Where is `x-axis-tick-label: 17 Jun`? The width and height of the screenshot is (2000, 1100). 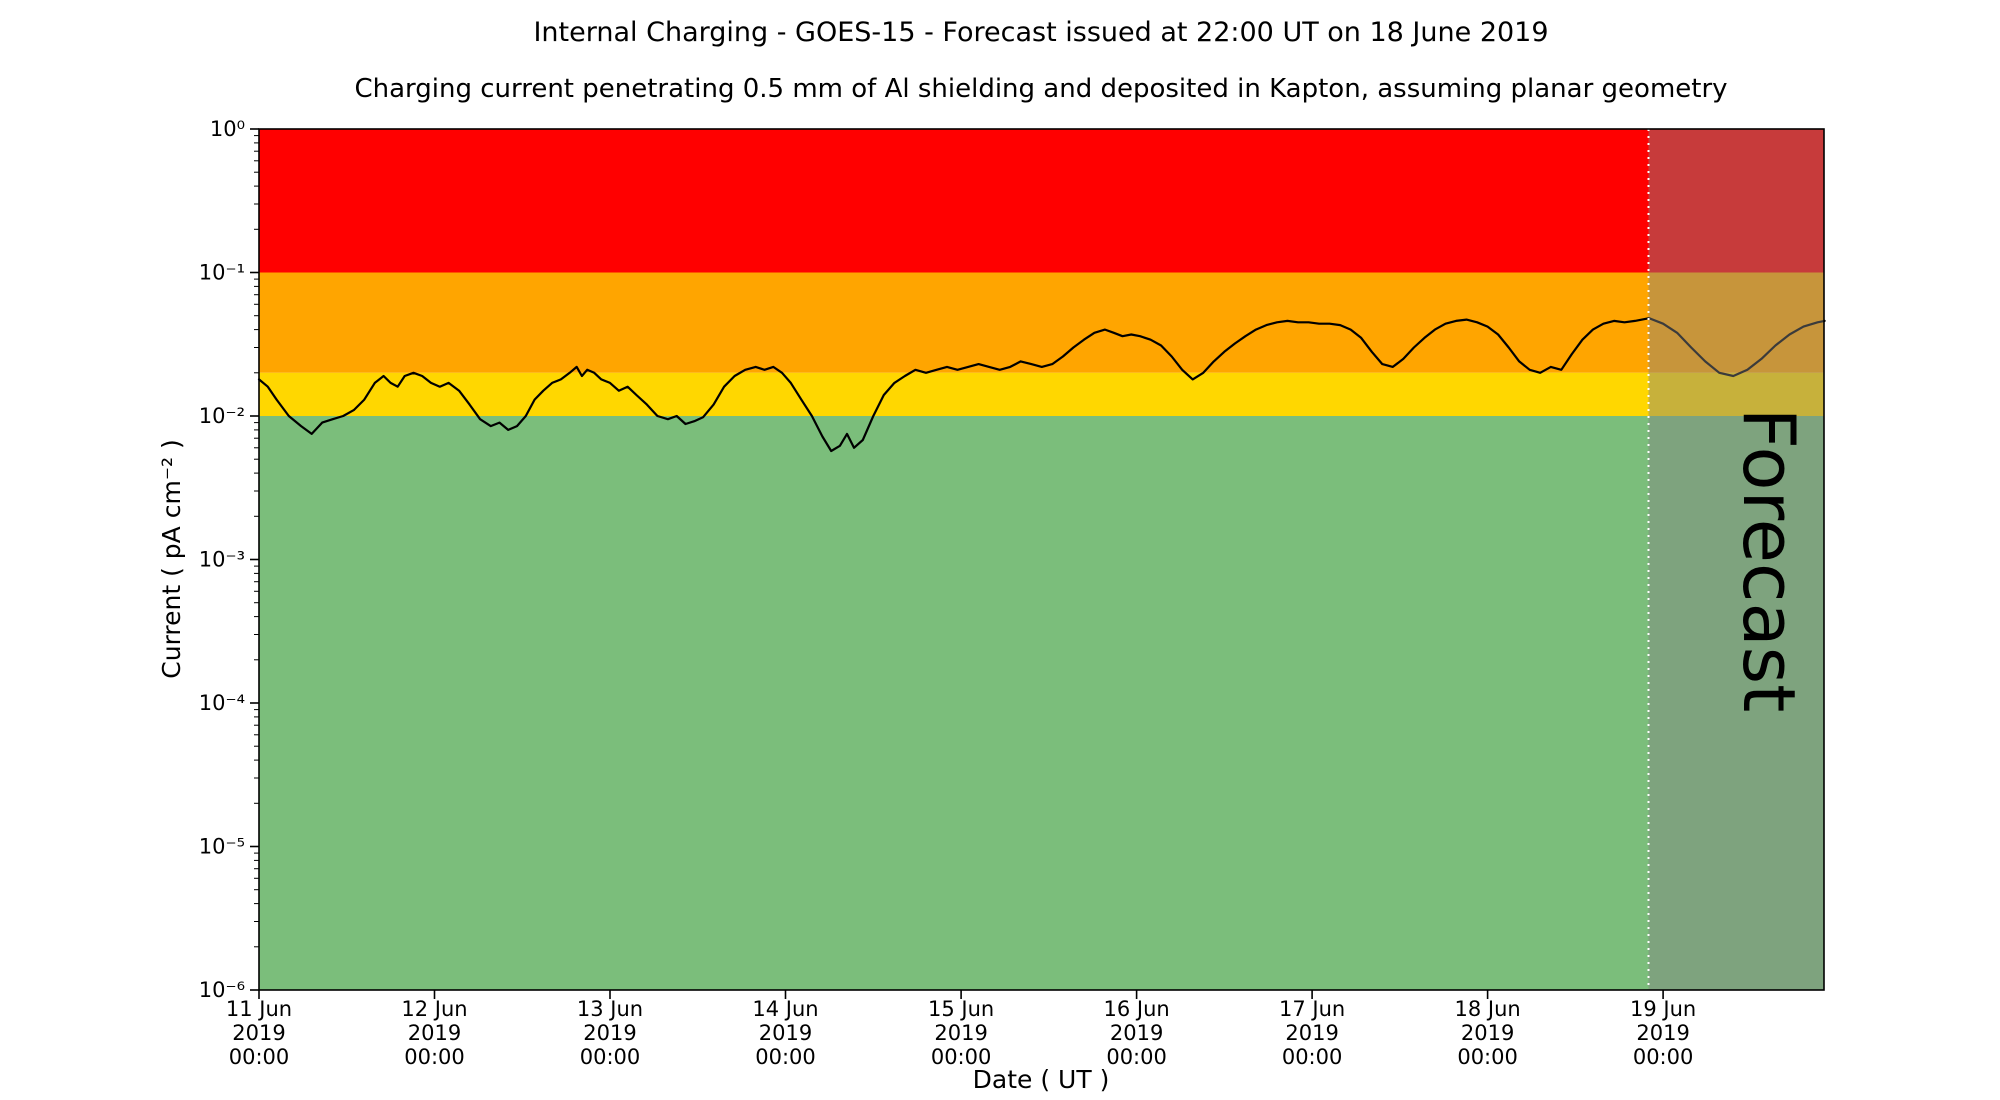 x-axis-tick-label: 17 Jun is located at coordinates (1312, 1009).